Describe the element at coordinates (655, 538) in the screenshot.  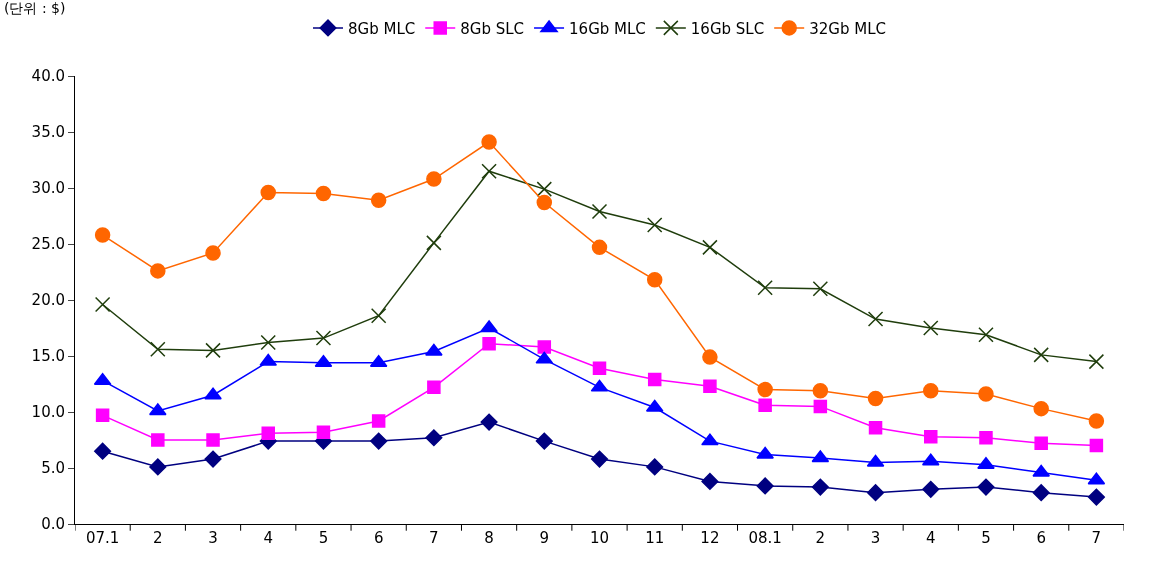
I see `x-tick-label: 11` at that location.